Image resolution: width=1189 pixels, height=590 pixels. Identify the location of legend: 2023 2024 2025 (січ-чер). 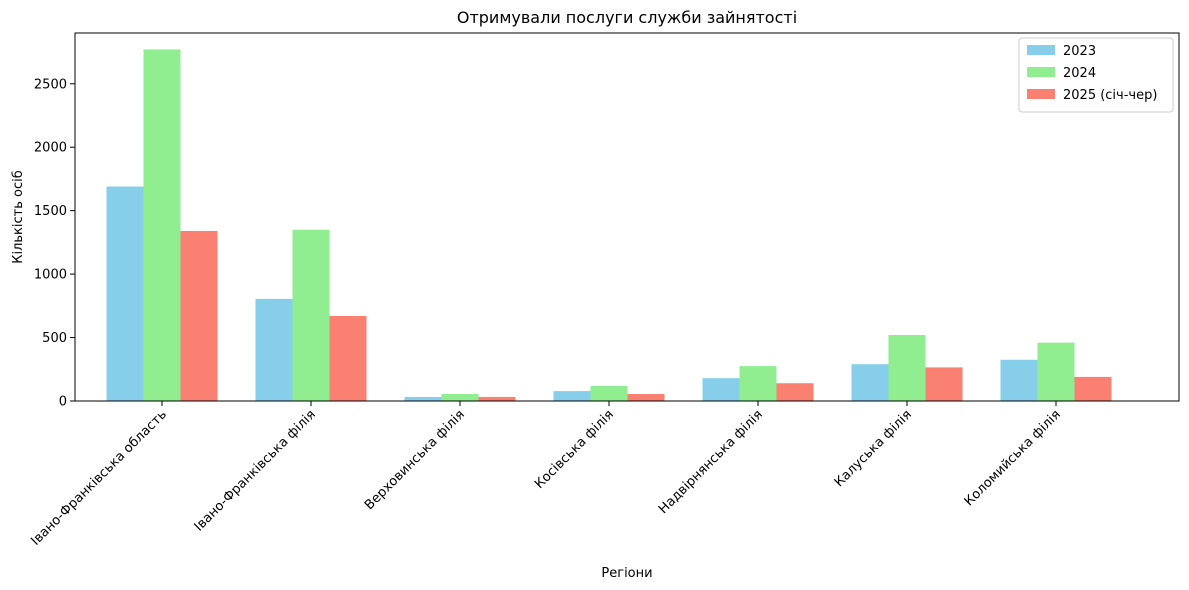
(1096, 75).